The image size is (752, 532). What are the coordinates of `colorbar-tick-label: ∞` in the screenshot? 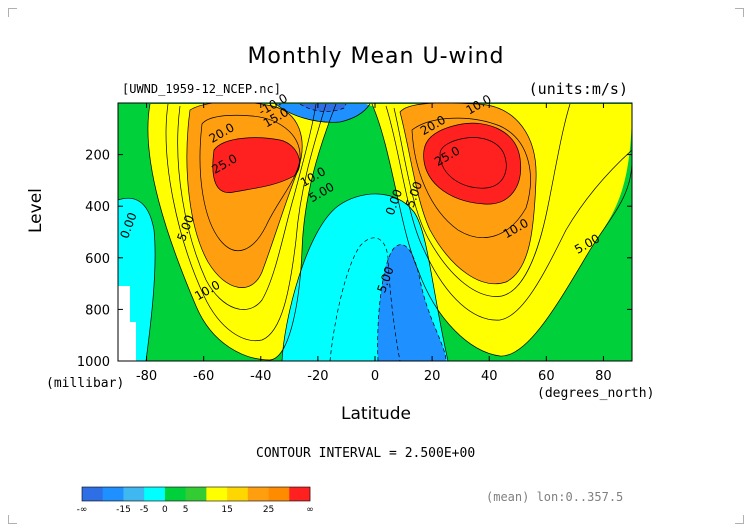 It's located at (310, 510).